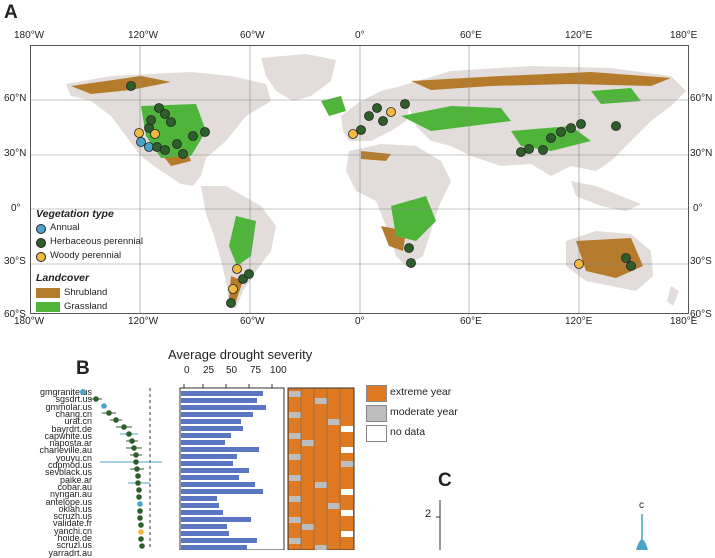 This screenshot has width=715, height=558. I want to click on site-label: hoide.de, so click(74, 538).